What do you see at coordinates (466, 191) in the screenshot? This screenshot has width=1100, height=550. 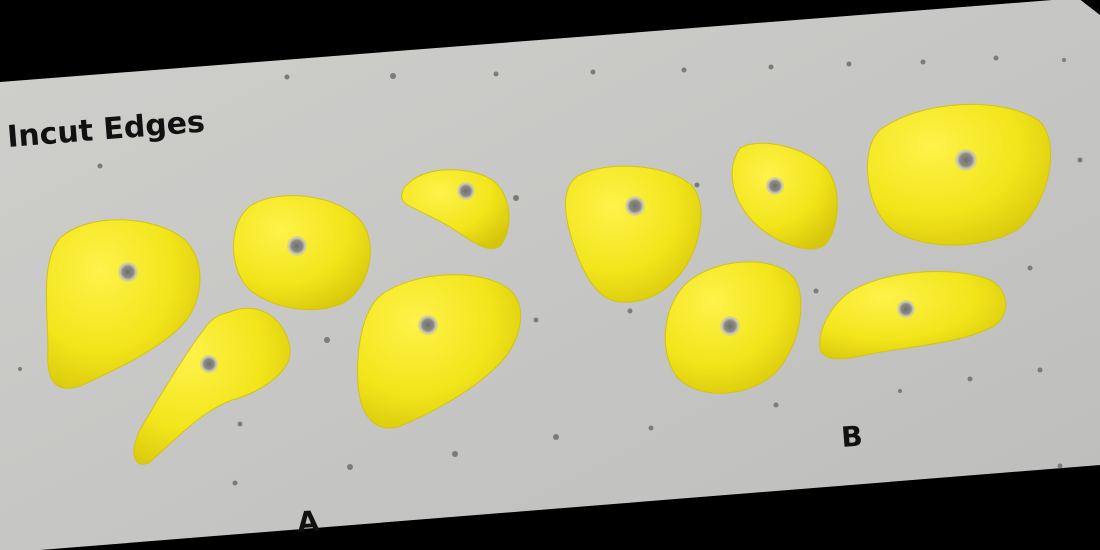 I see `hold-a4-bolt` at bounding box center [466, 191].